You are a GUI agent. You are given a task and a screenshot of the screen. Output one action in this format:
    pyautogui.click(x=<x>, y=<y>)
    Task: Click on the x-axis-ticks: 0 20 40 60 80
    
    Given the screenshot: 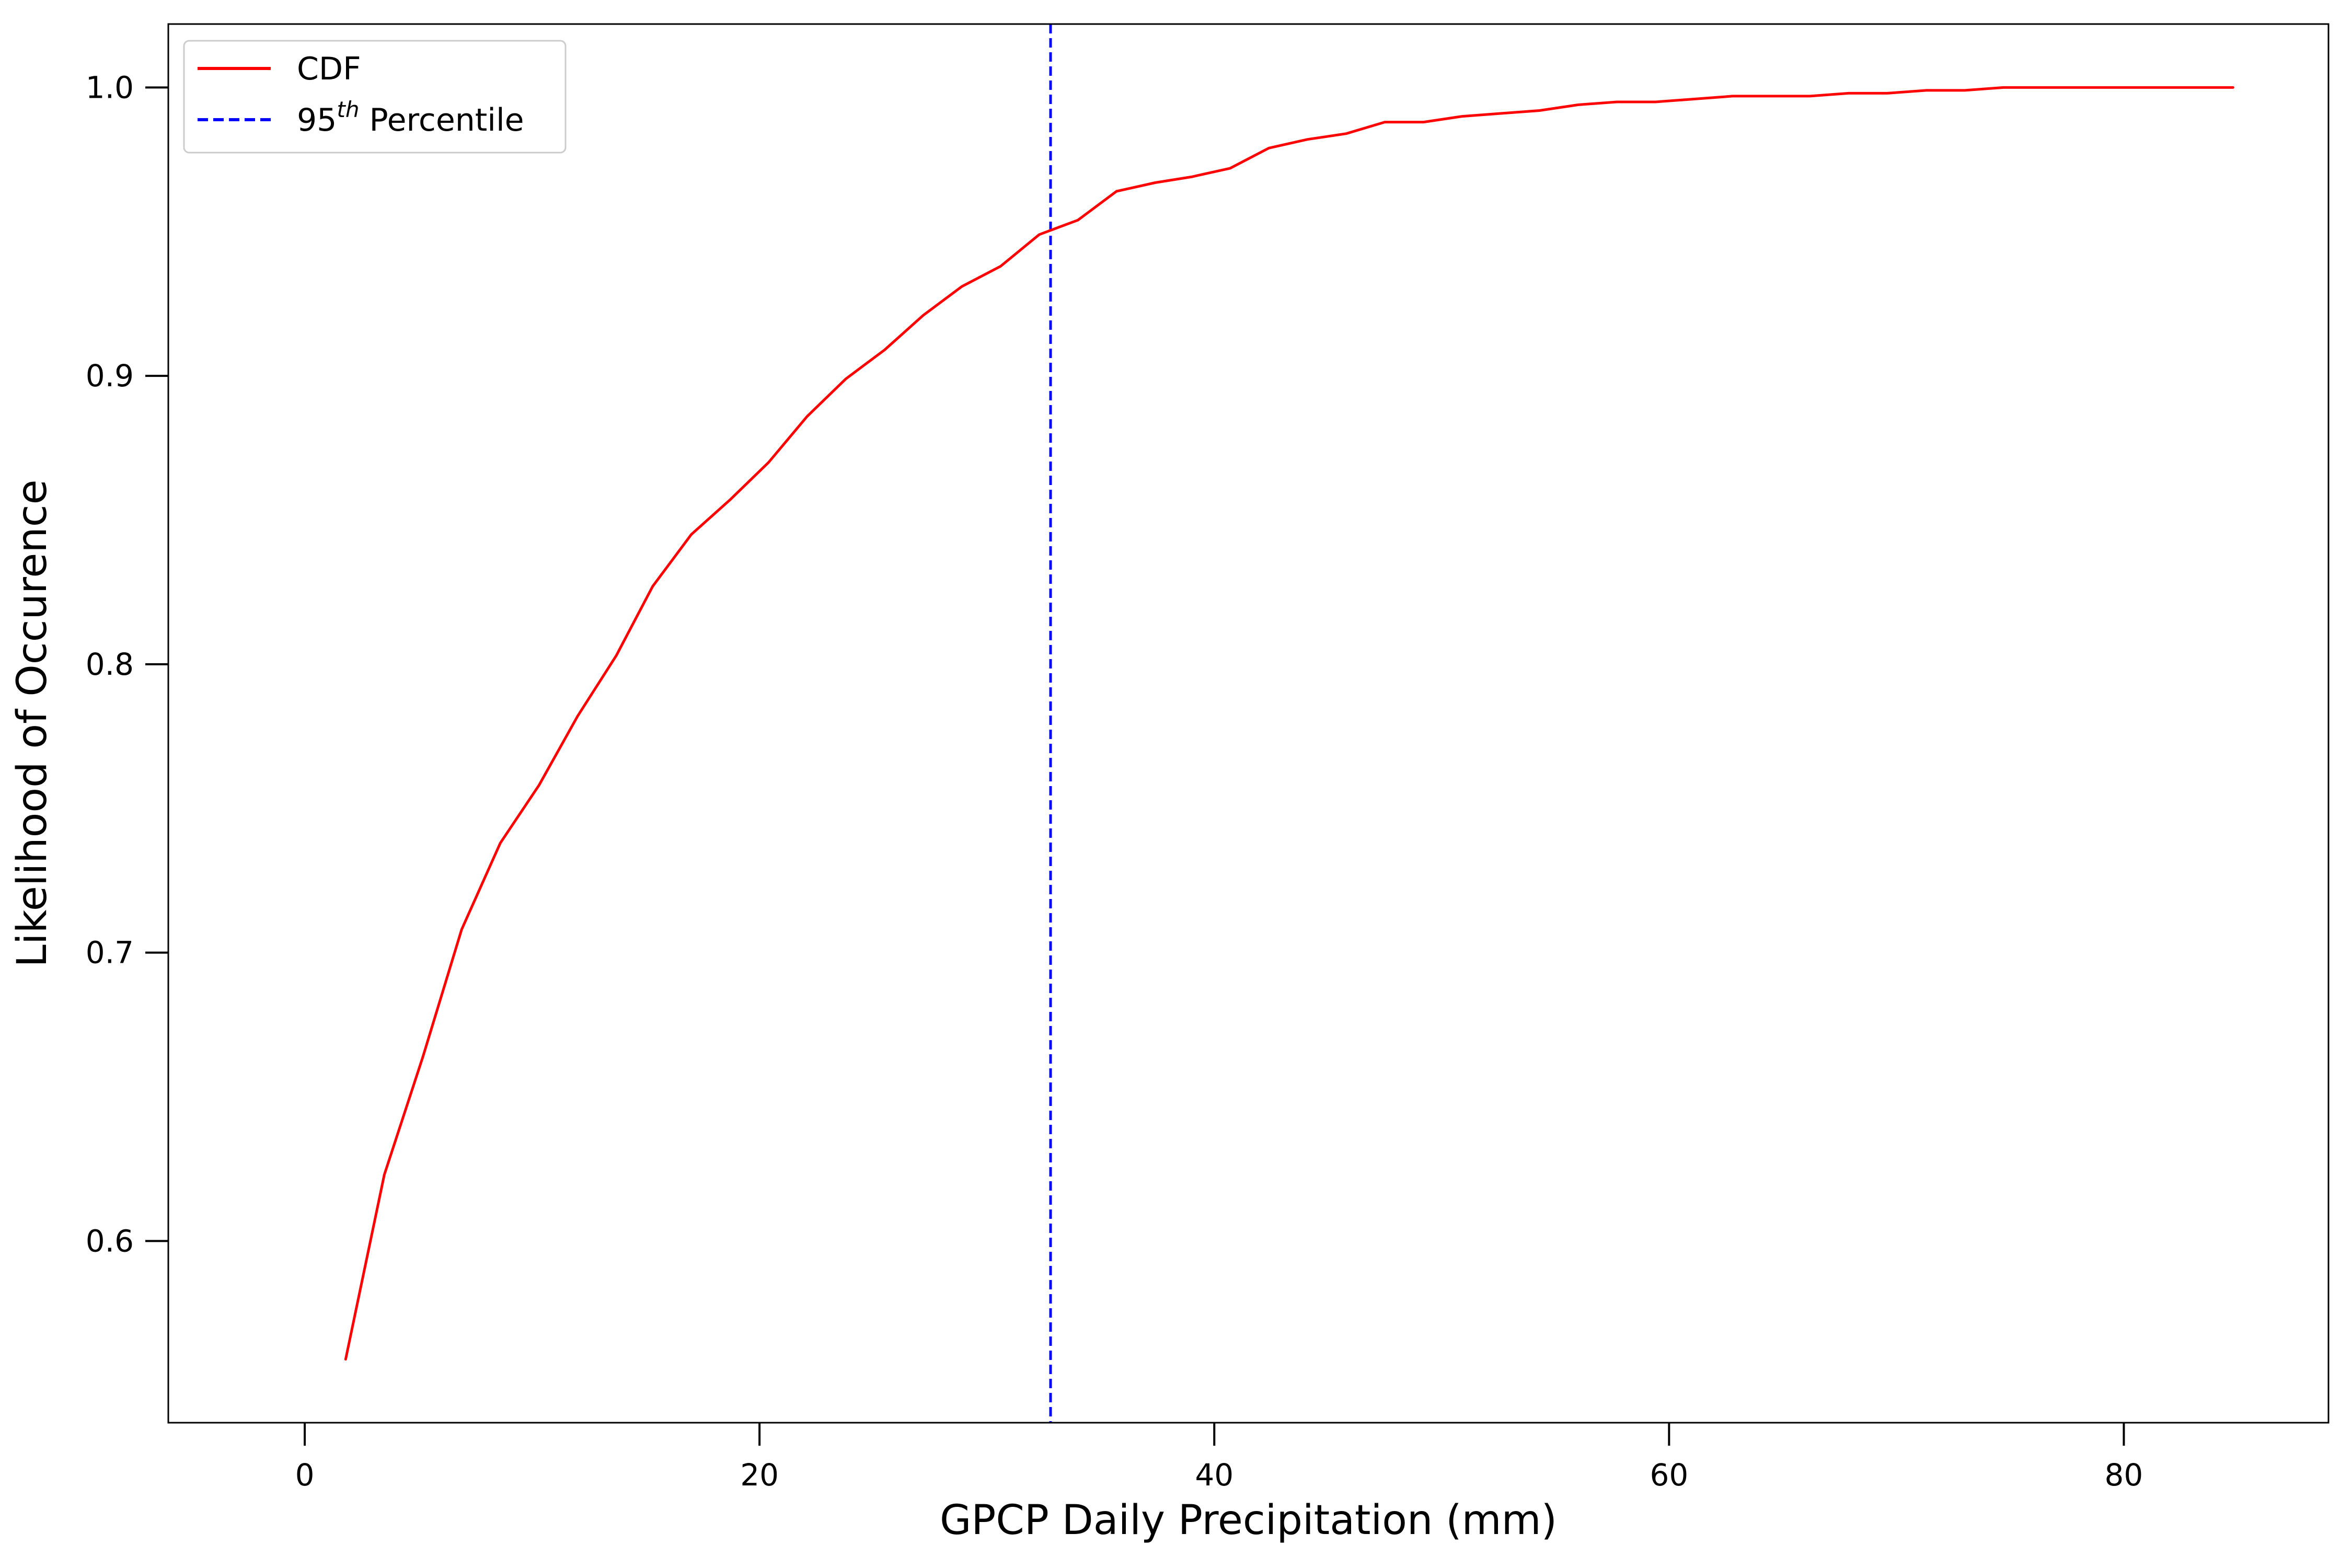 What is the action you would take?
    pyautogui.click(x=1219, y=1458)
    